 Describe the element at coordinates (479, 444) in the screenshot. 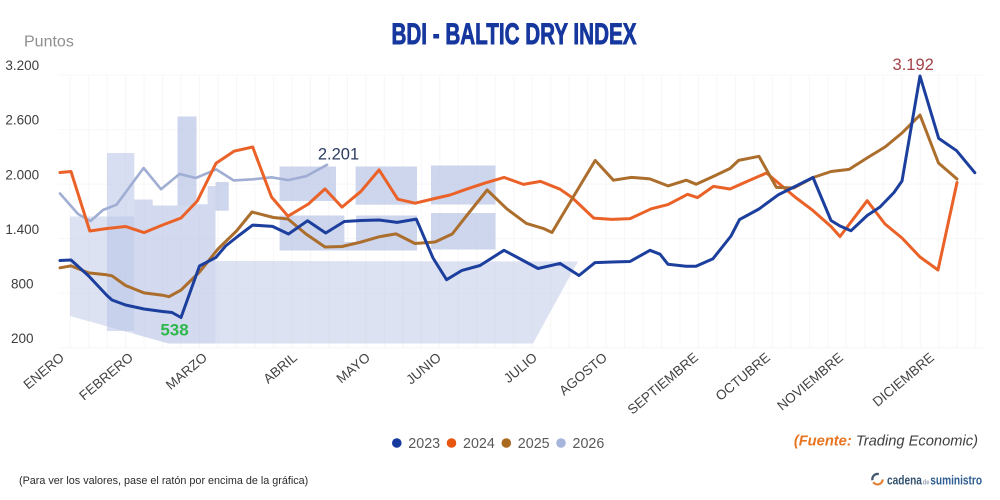

I see `svg-text: 2024` at that location.